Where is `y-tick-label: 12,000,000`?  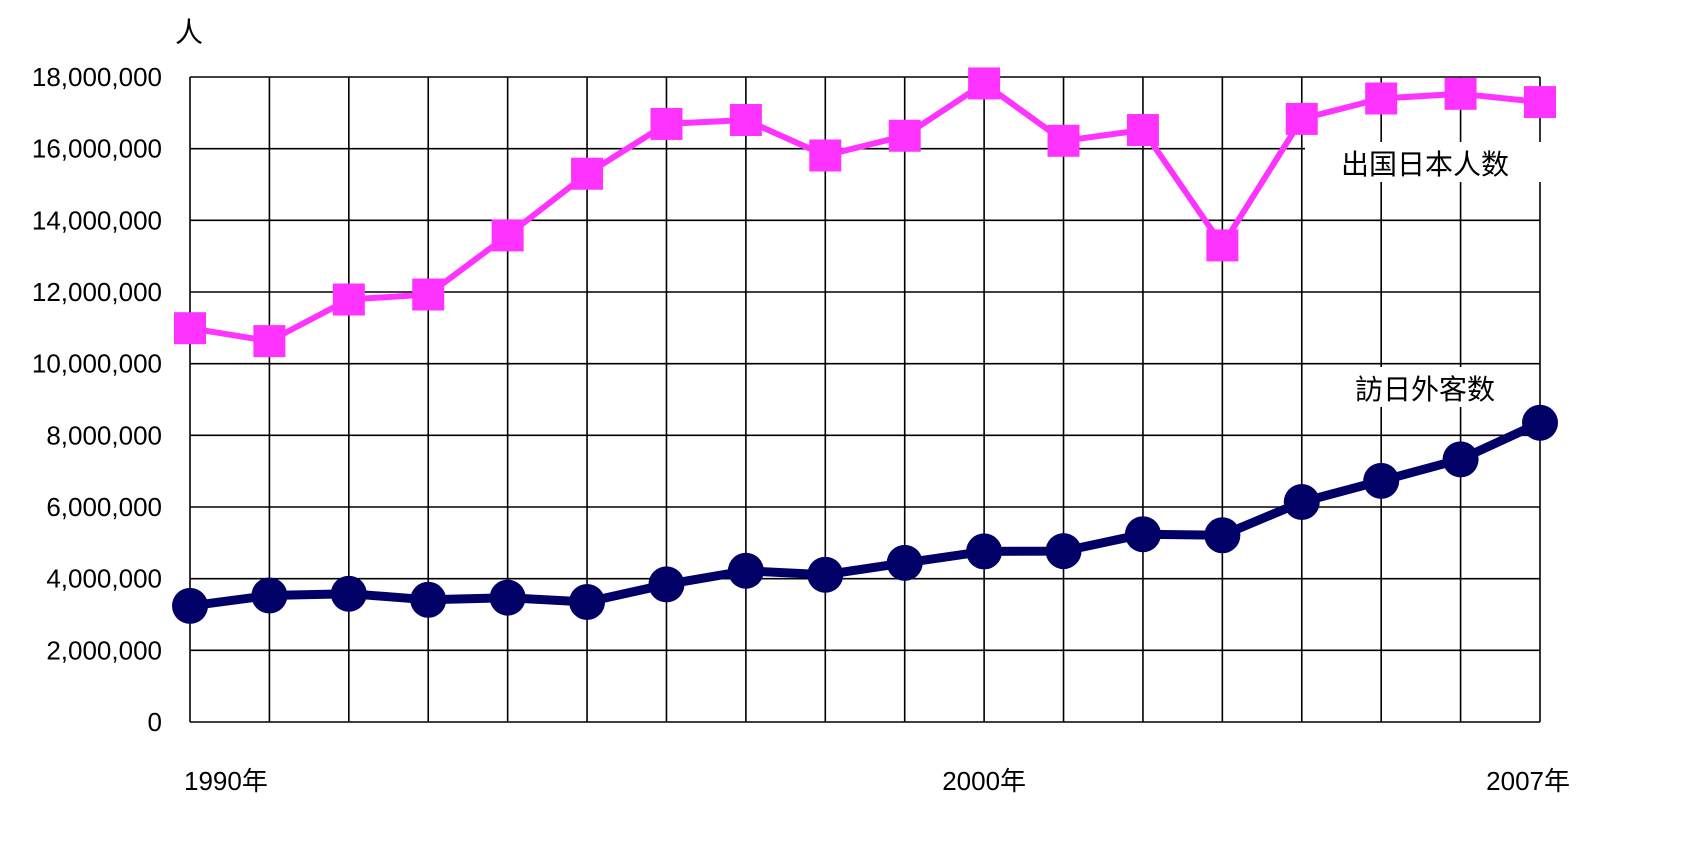
y-tick-label: 12,000,000 is located at coordinates (97, 292).